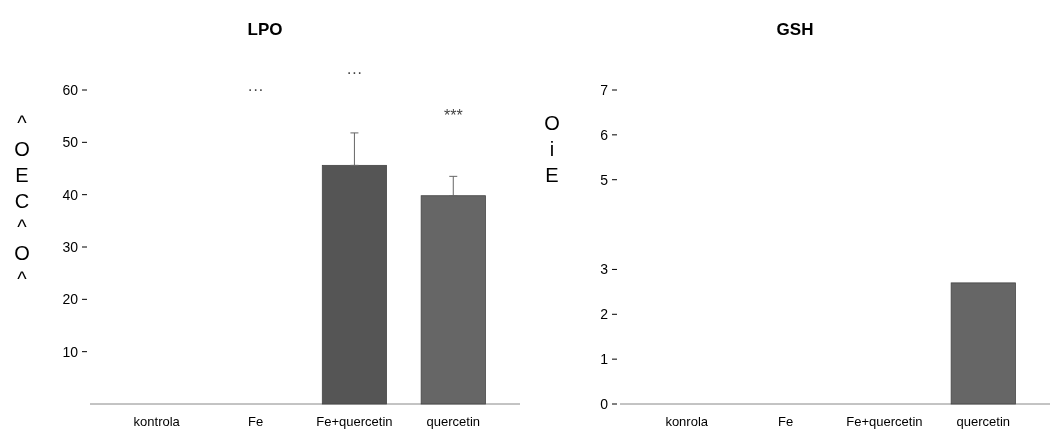  Describe the element at coordinates (604, 179) in the screenshot. I see `y-tick-label: 5` at that location.